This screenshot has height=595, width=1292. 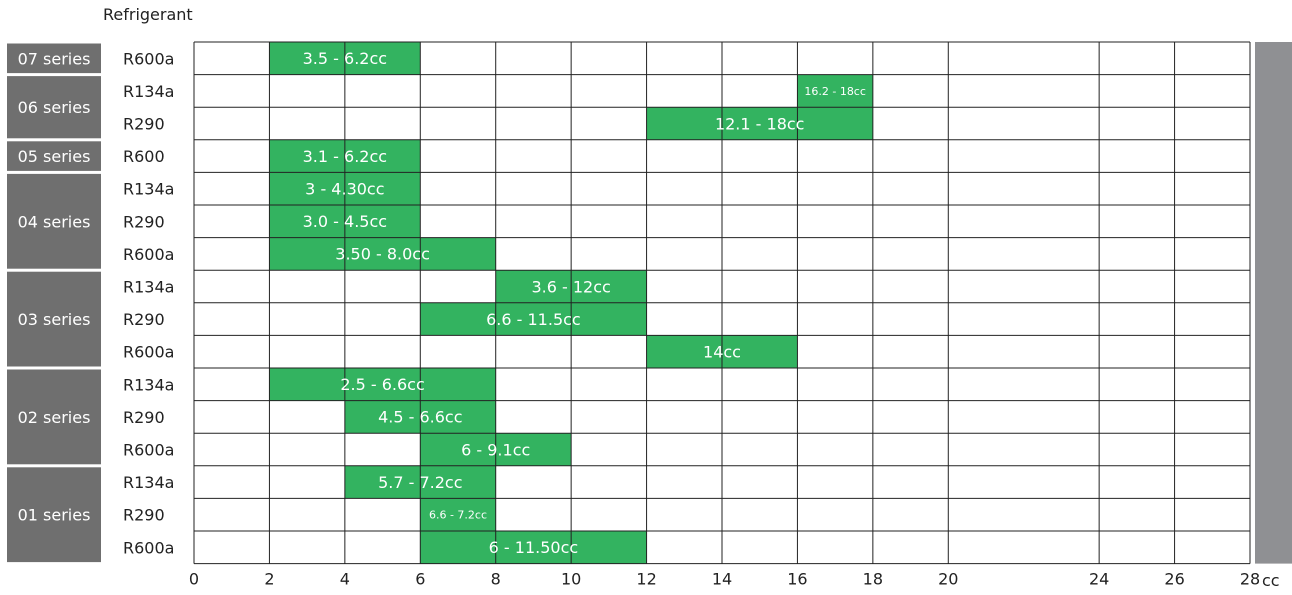 What do you see at coordinates (148, 14) in the screenshot?
I see `refrigerant-header: Refrigerant` at bounding box center [148, 14].